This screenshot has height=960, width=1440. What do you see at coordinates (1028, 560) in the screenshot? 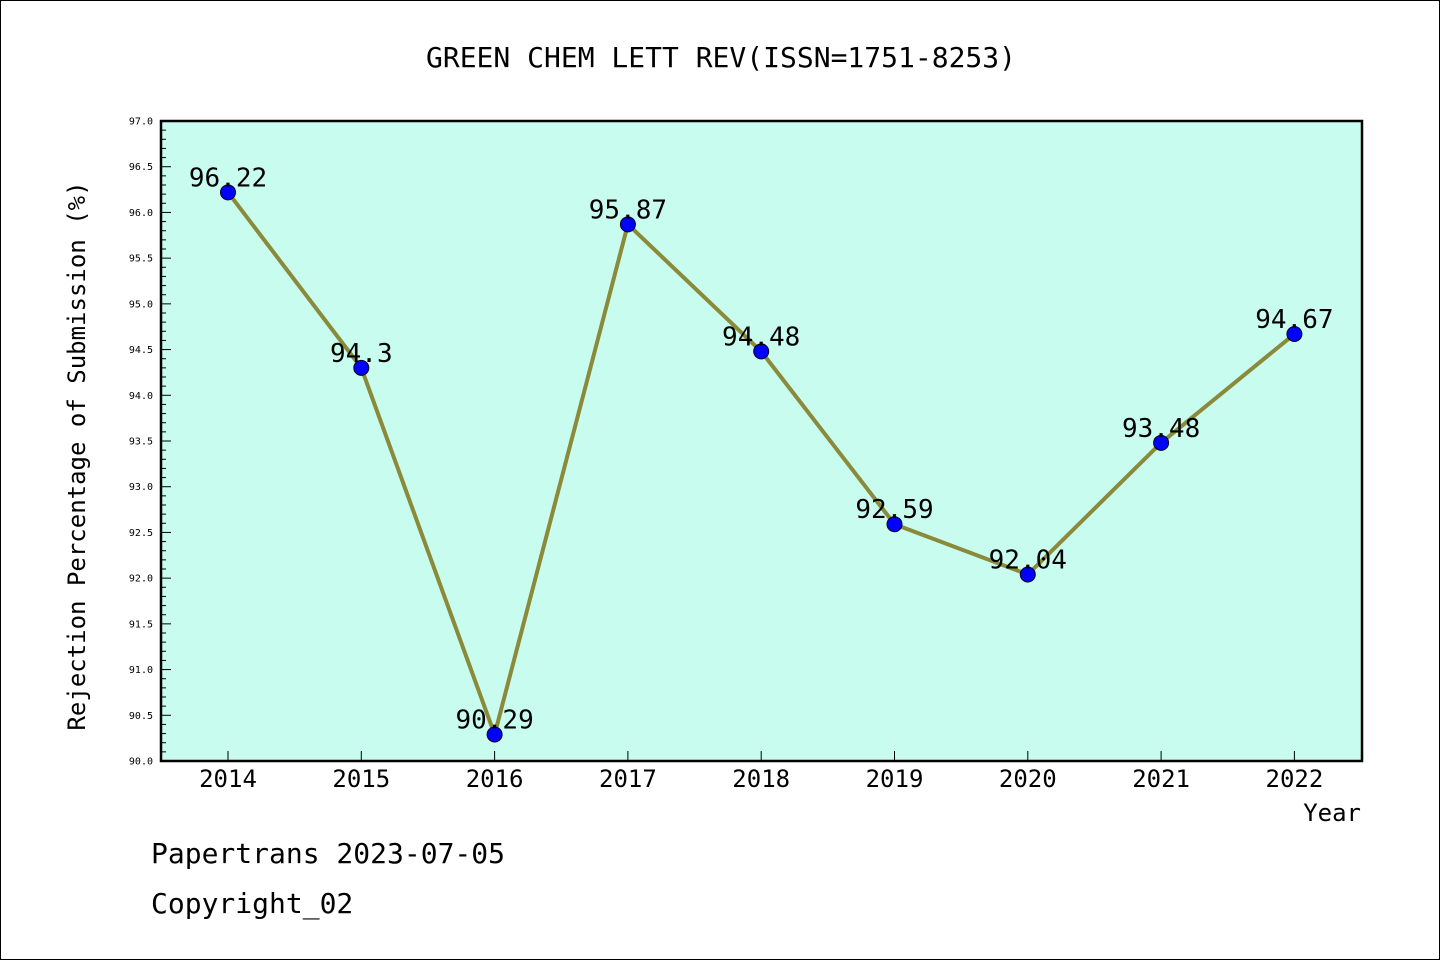
I see `data-label: 92.04` at bounding box center [1028, 560].